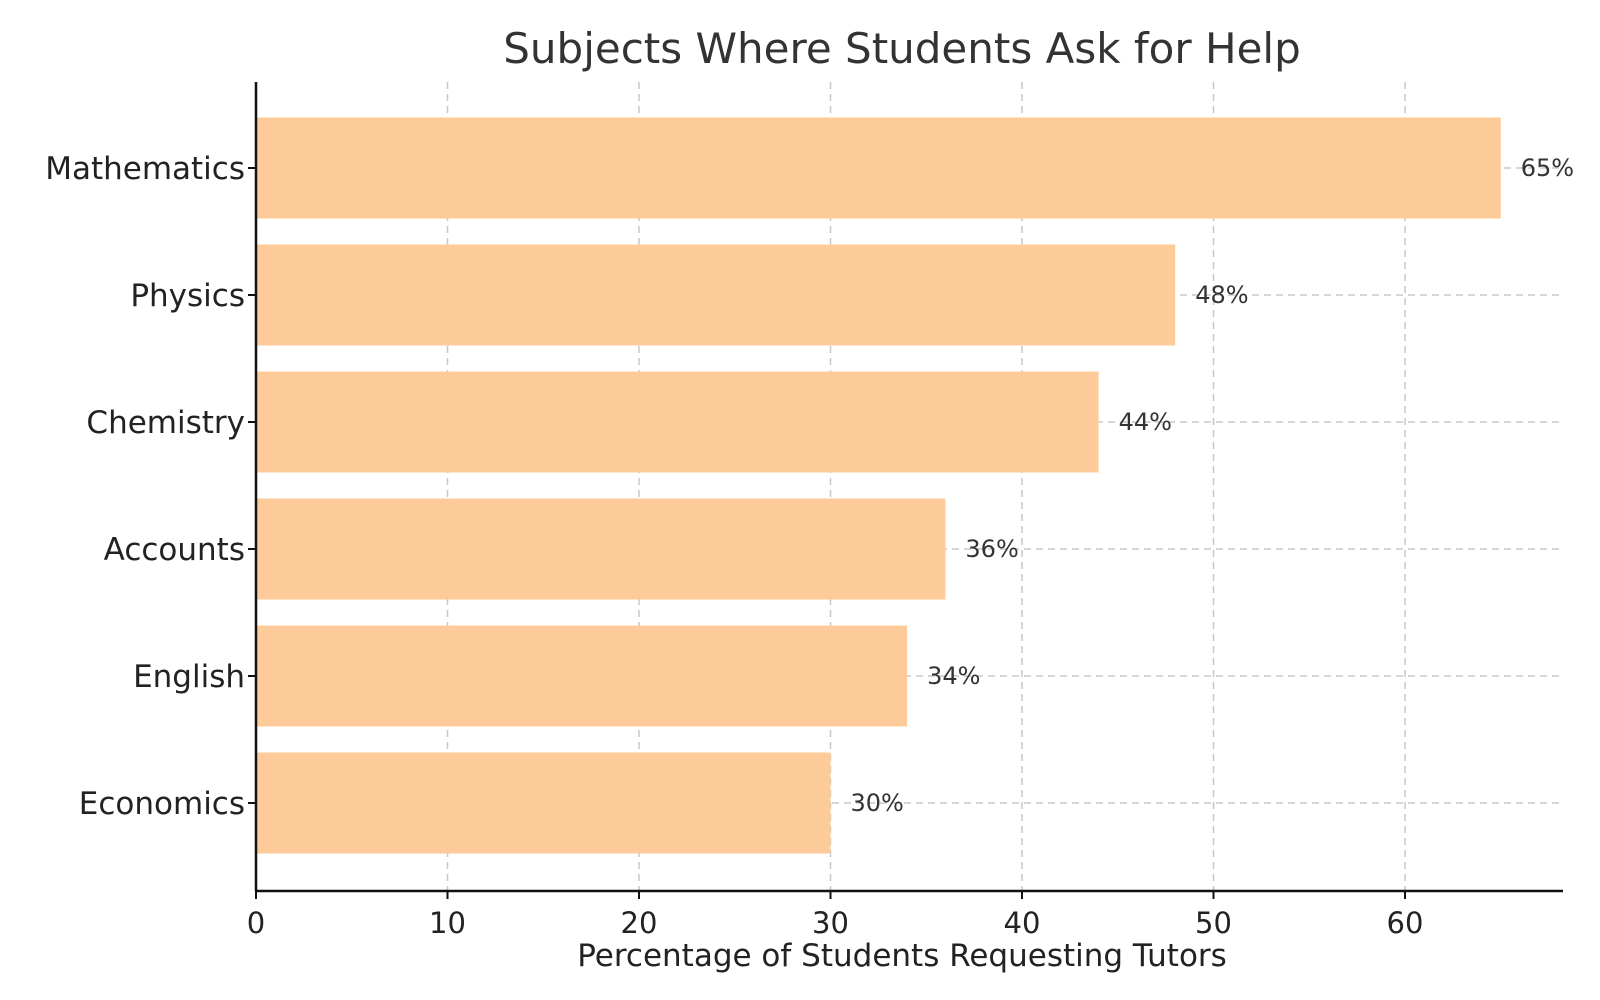 This screenshot has height=1000, width=1600. Describe the element at coordinates (639, 923) in the screenshot. I see `x-tick-label: 20` at that location.